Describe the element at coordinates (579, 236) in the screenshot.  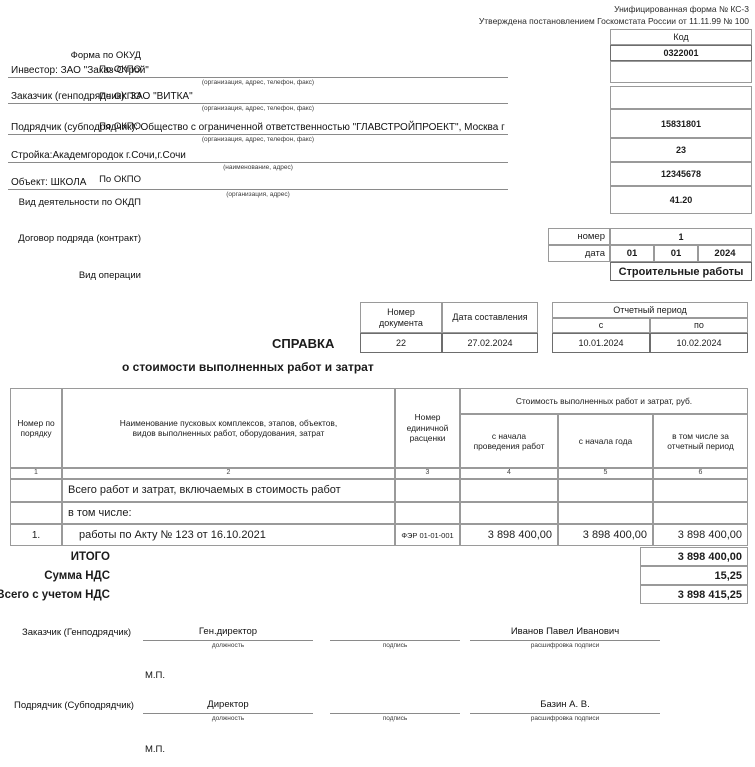
I see `contract-number-label: номер` at that location.